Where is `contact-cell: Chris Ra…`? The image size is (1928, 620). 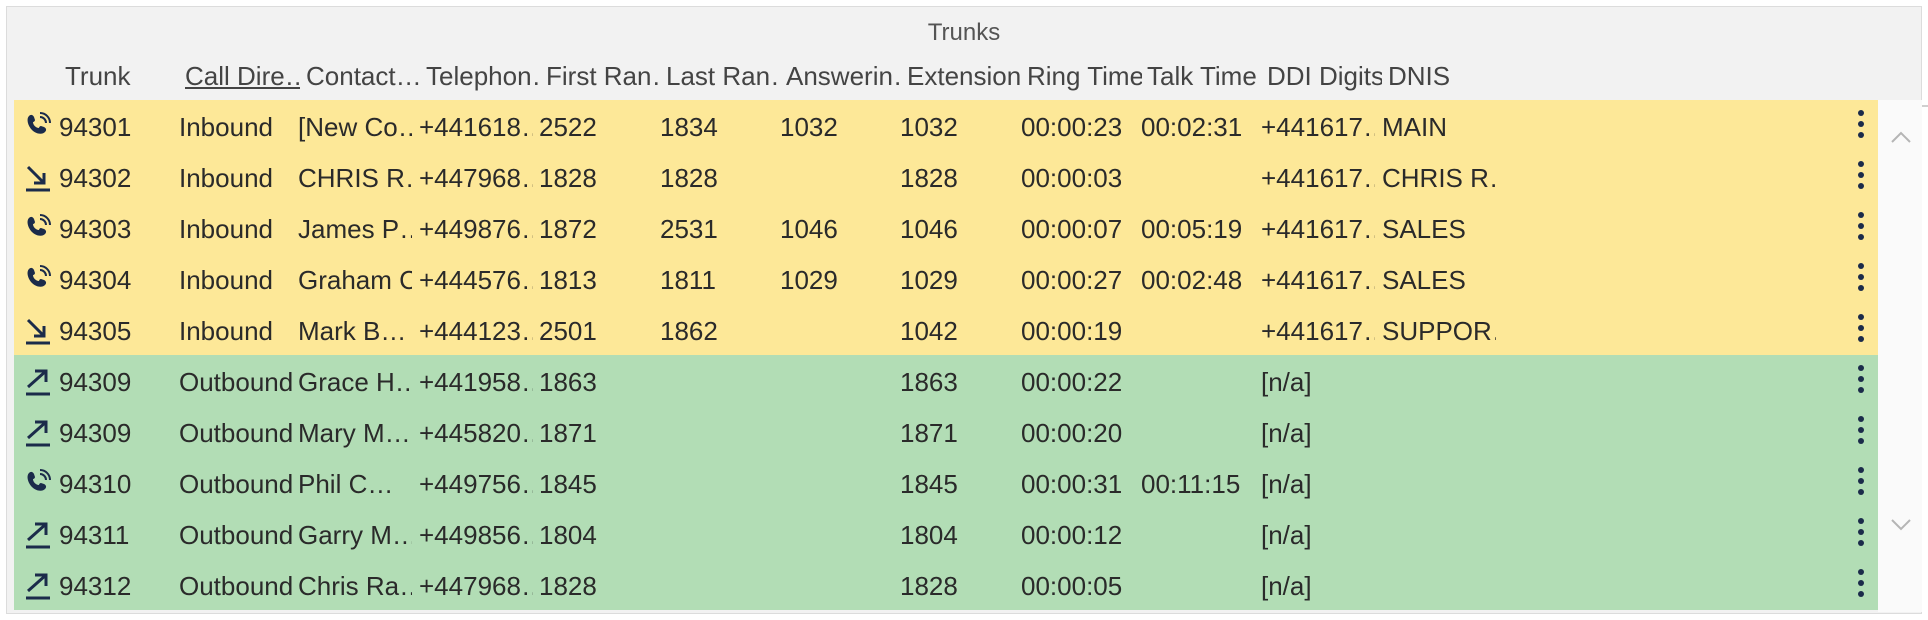 contact-cell: Chris Ra… is located at coordinates (355, 586).